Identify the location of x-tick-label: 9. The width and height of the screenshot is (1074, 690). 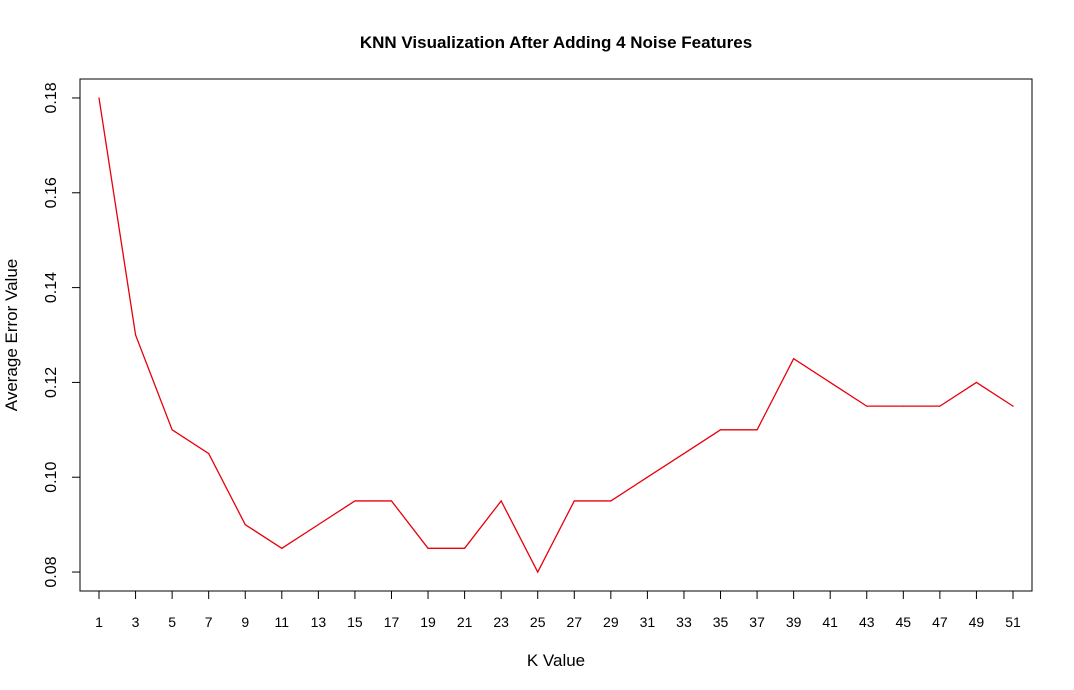
(245, 622).